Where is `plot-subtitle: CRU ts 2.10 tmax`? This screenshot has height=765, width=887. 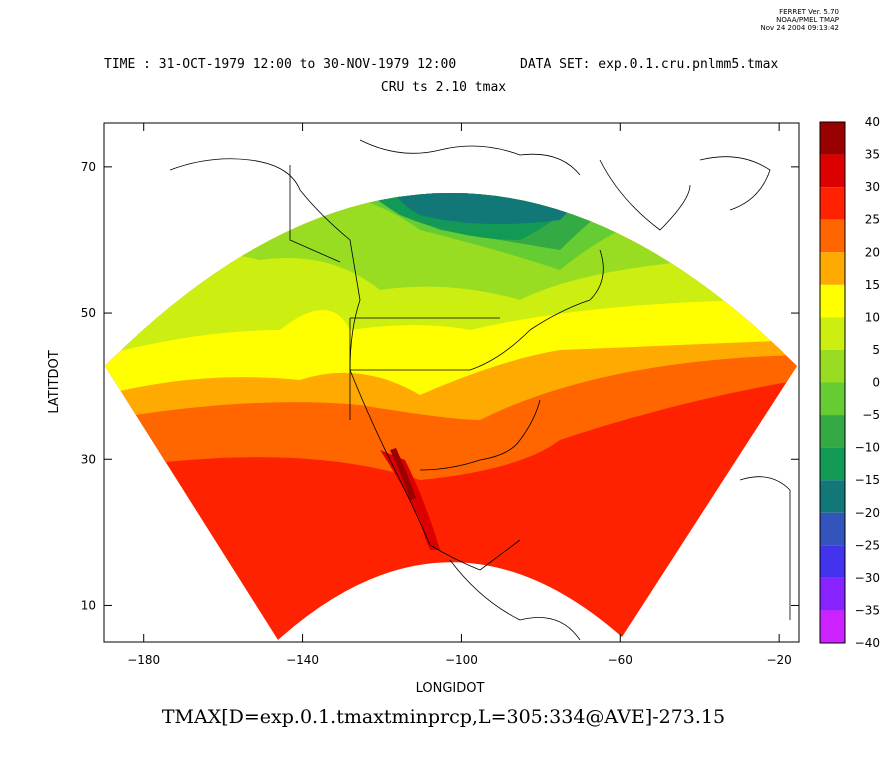
plot-subtitle: CRU ts 2.10 tmax is located at coordinates (443, 87).